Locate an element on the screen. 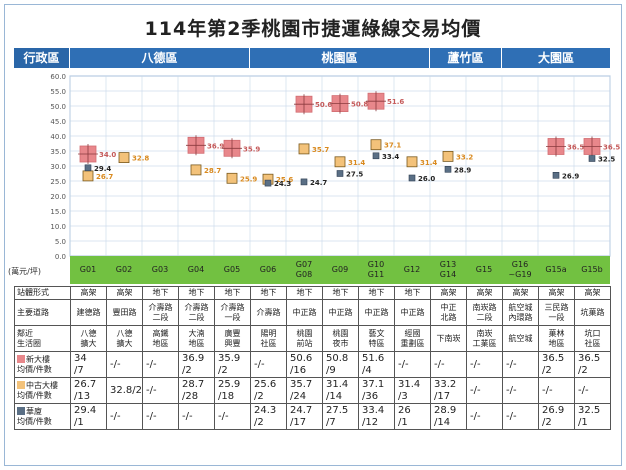 Image resolution: width=626 pixels, height=470 pixels. table-cell: 50.8 /9 is located at coordinates (340, 364).